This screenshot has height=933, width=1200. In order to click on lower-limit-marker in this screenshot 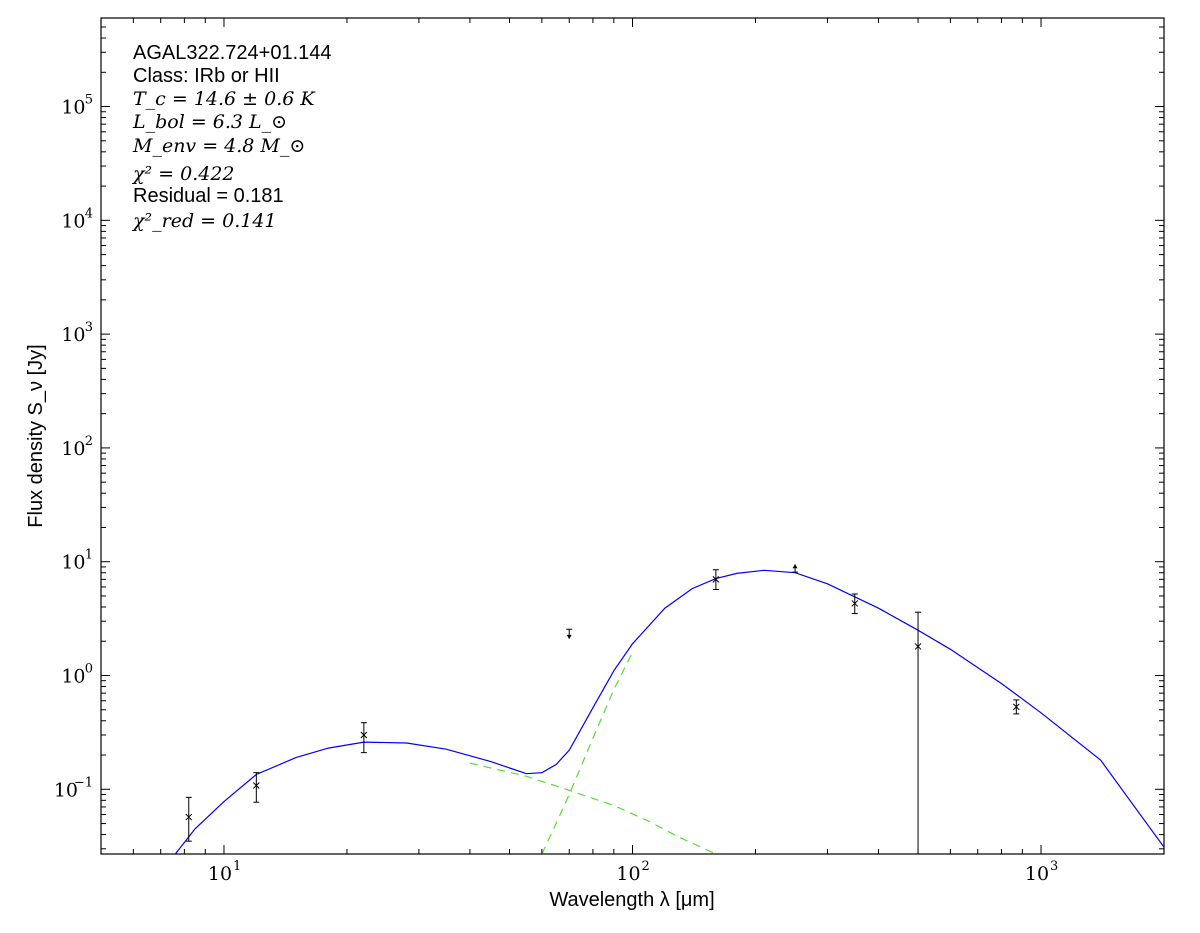, I will do `click(795, 568)`.